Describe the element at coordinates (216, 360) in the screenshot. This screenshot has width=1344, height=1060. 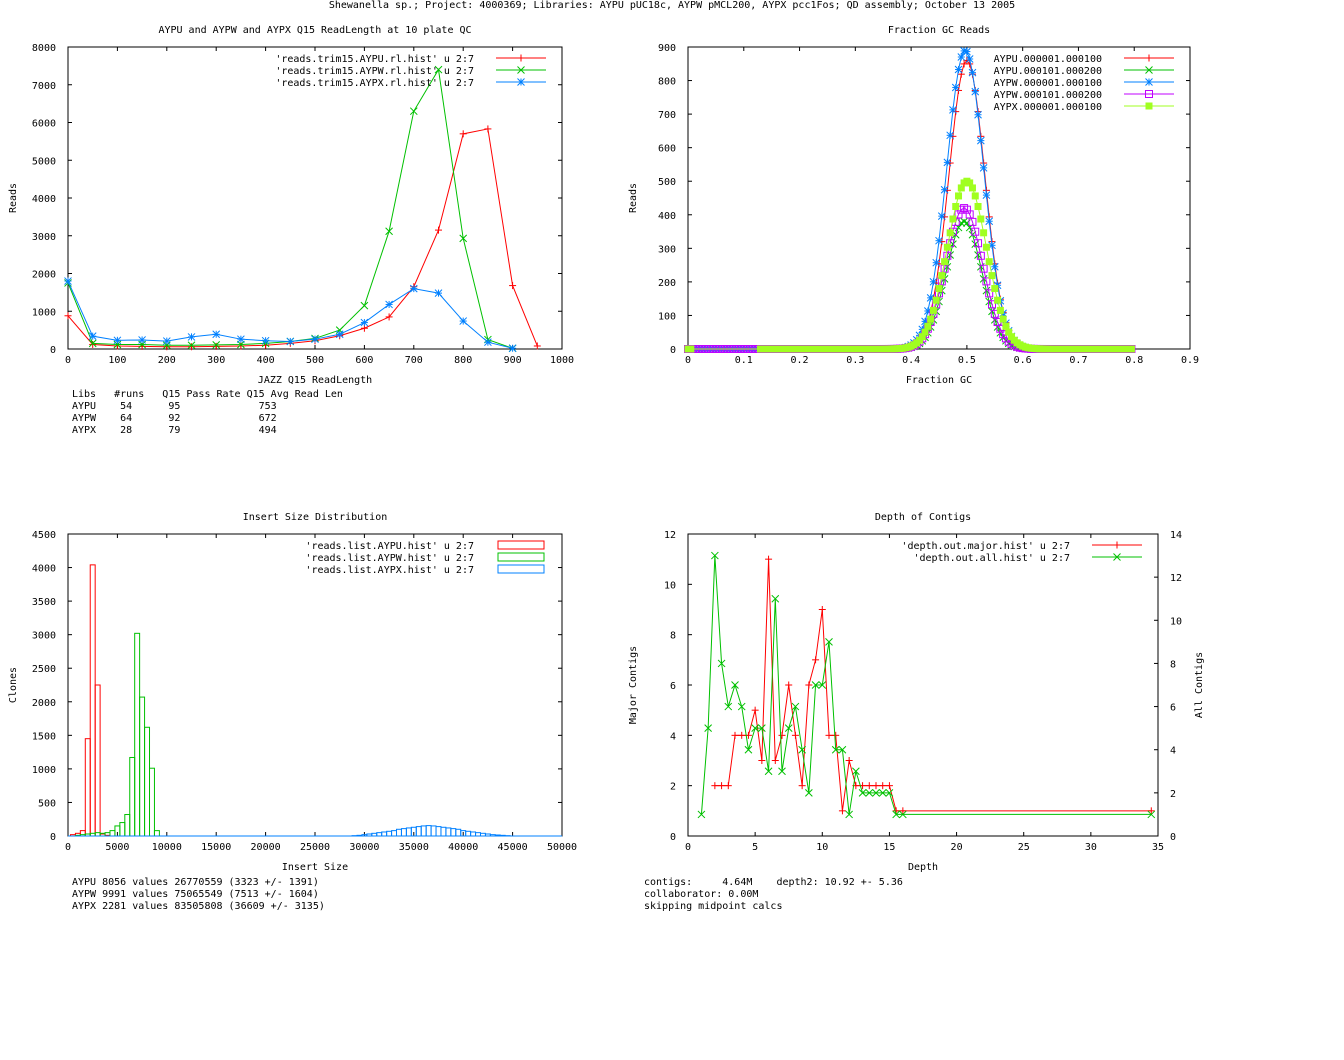
I see `x-tick-label: 300` at that location.